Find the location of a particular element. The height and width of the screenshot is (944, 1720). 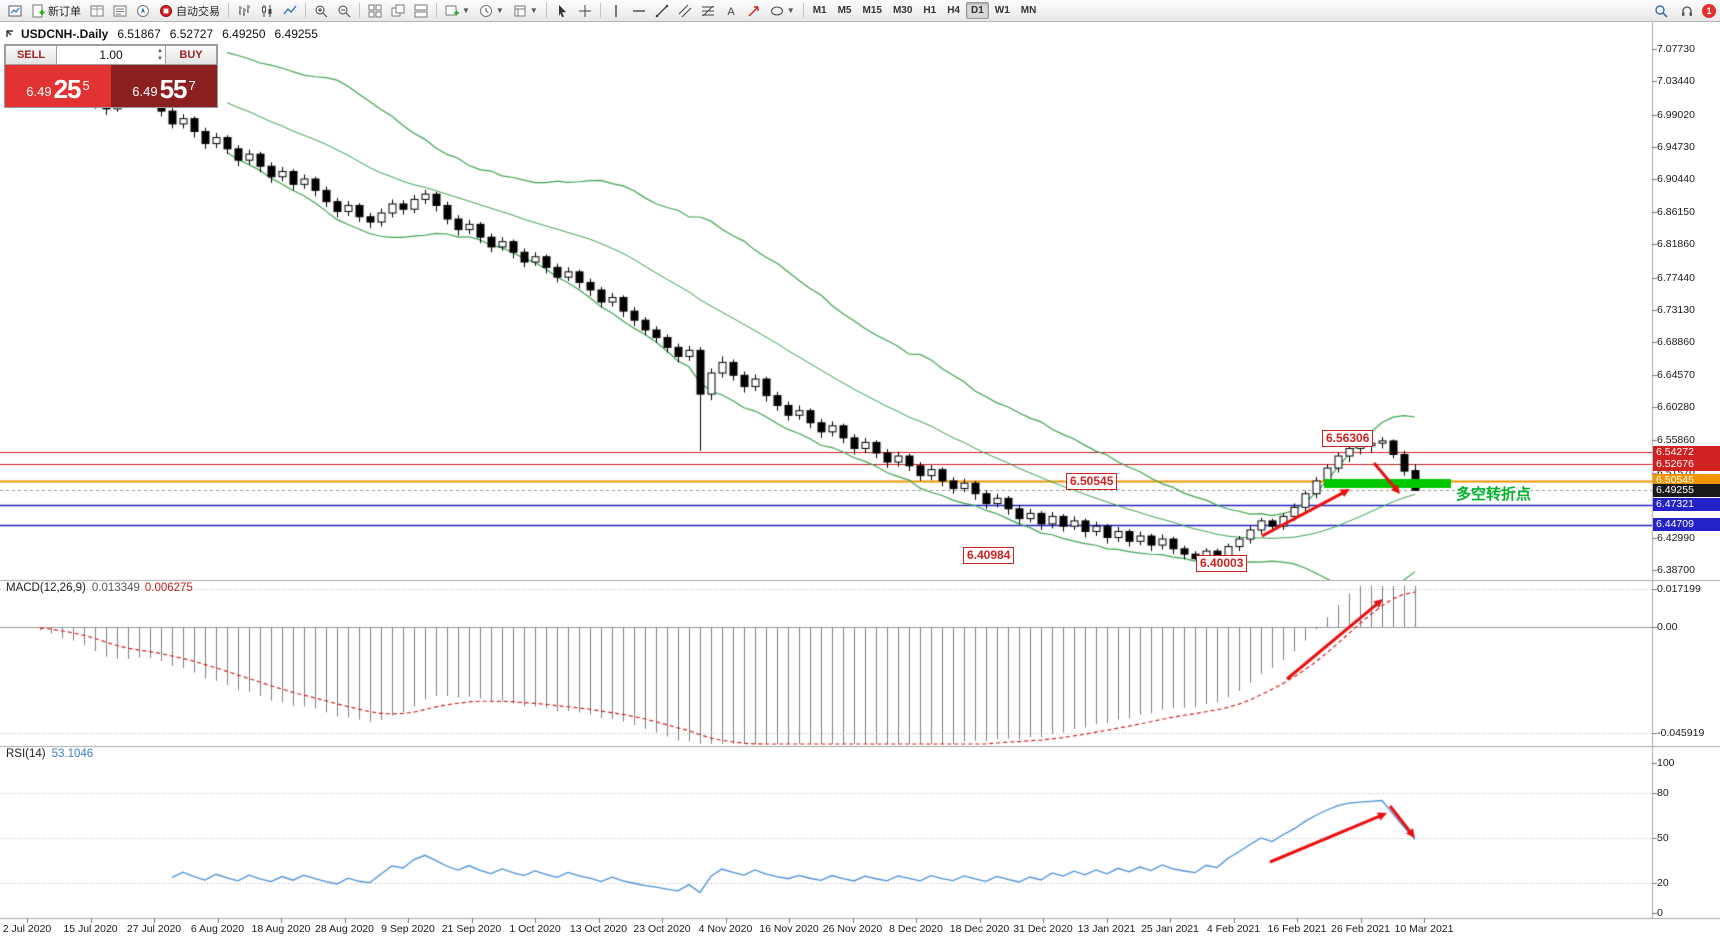

price-axis-label: 6.81860 is located at coordinates (1676, 244).